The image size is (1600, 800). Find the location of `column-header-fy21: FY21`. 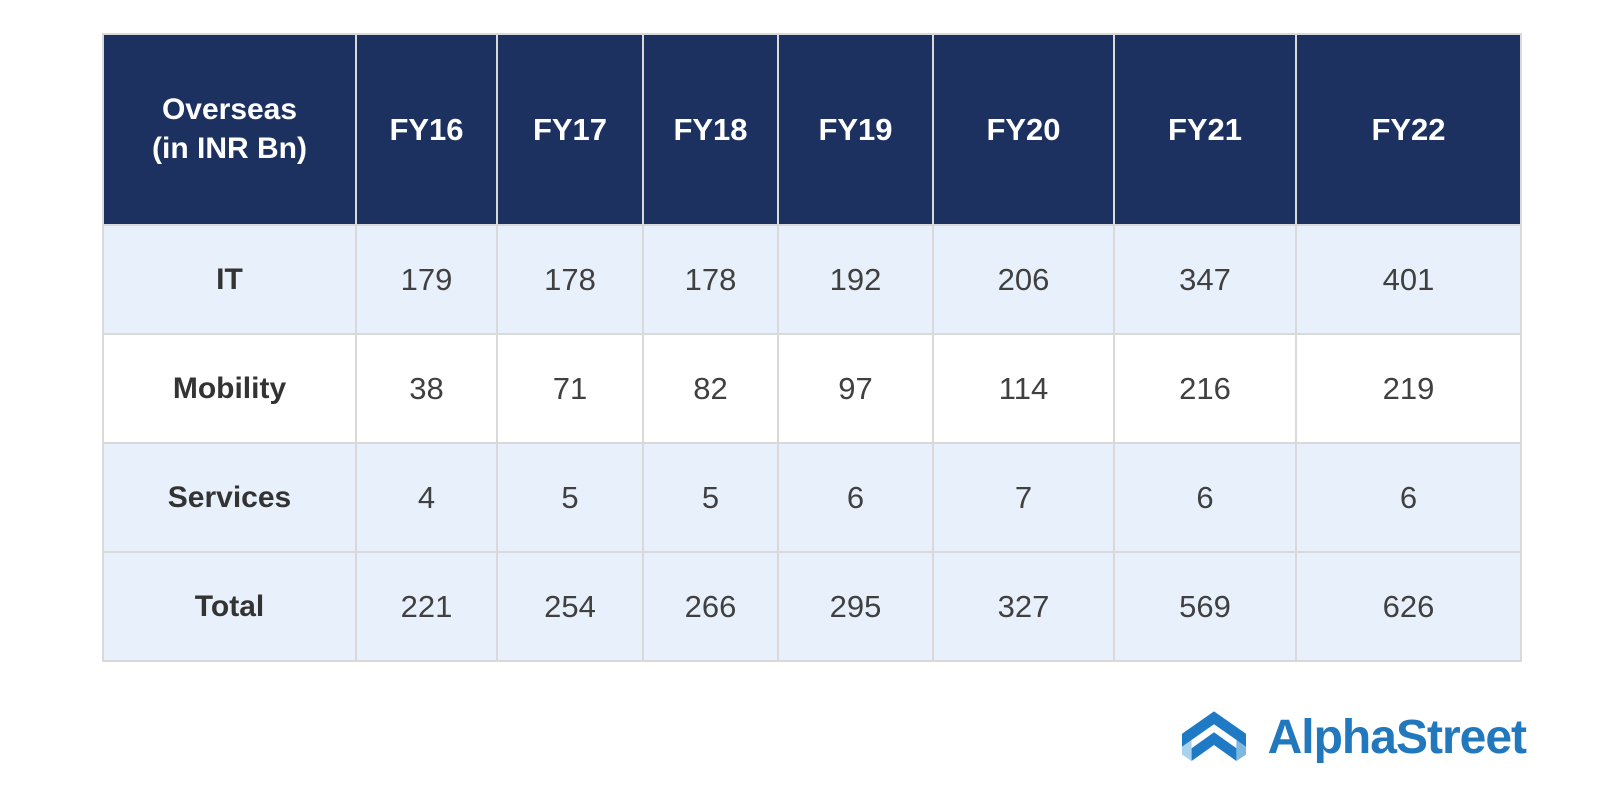

column-header-fy21: FY21 is located at coordinates (1205, 129).